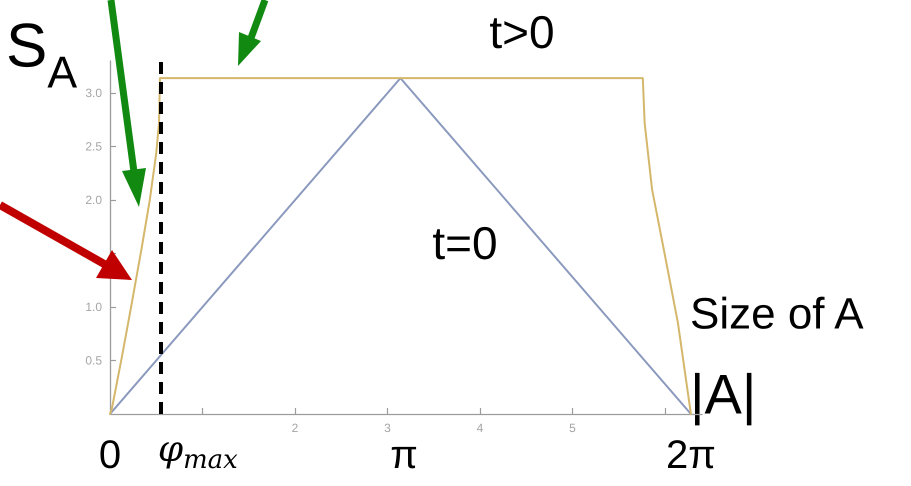  Describe the element at coordinates (480, 428) in the screenshot. I see `x-tick-label: 4` at that location.